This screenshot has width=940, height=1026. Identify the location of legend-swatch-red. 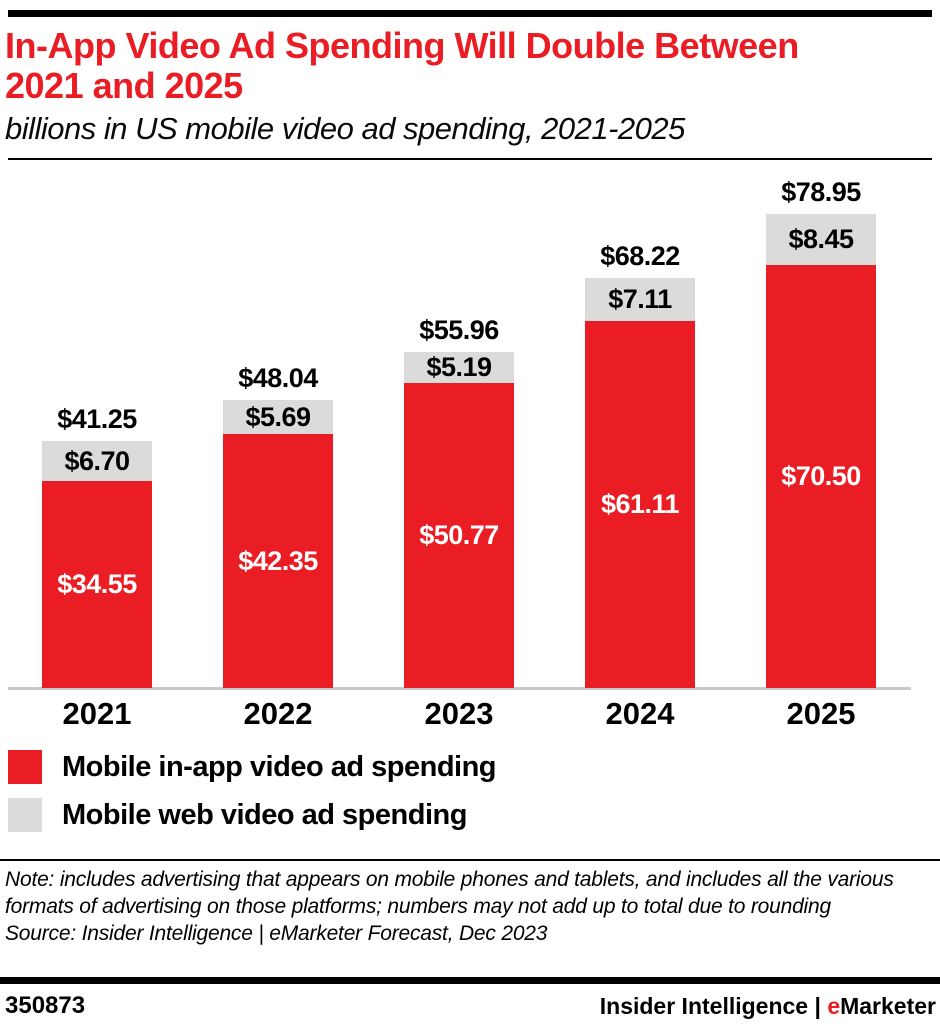
(25, 767).